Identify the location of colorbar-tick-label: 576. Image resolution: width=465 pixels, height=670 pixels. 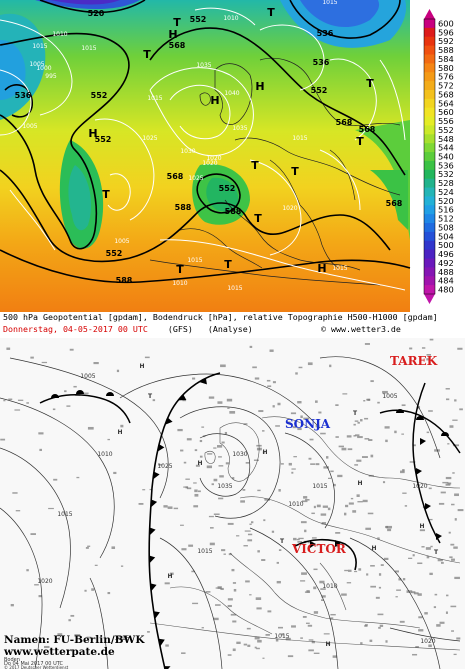
(446, 77).